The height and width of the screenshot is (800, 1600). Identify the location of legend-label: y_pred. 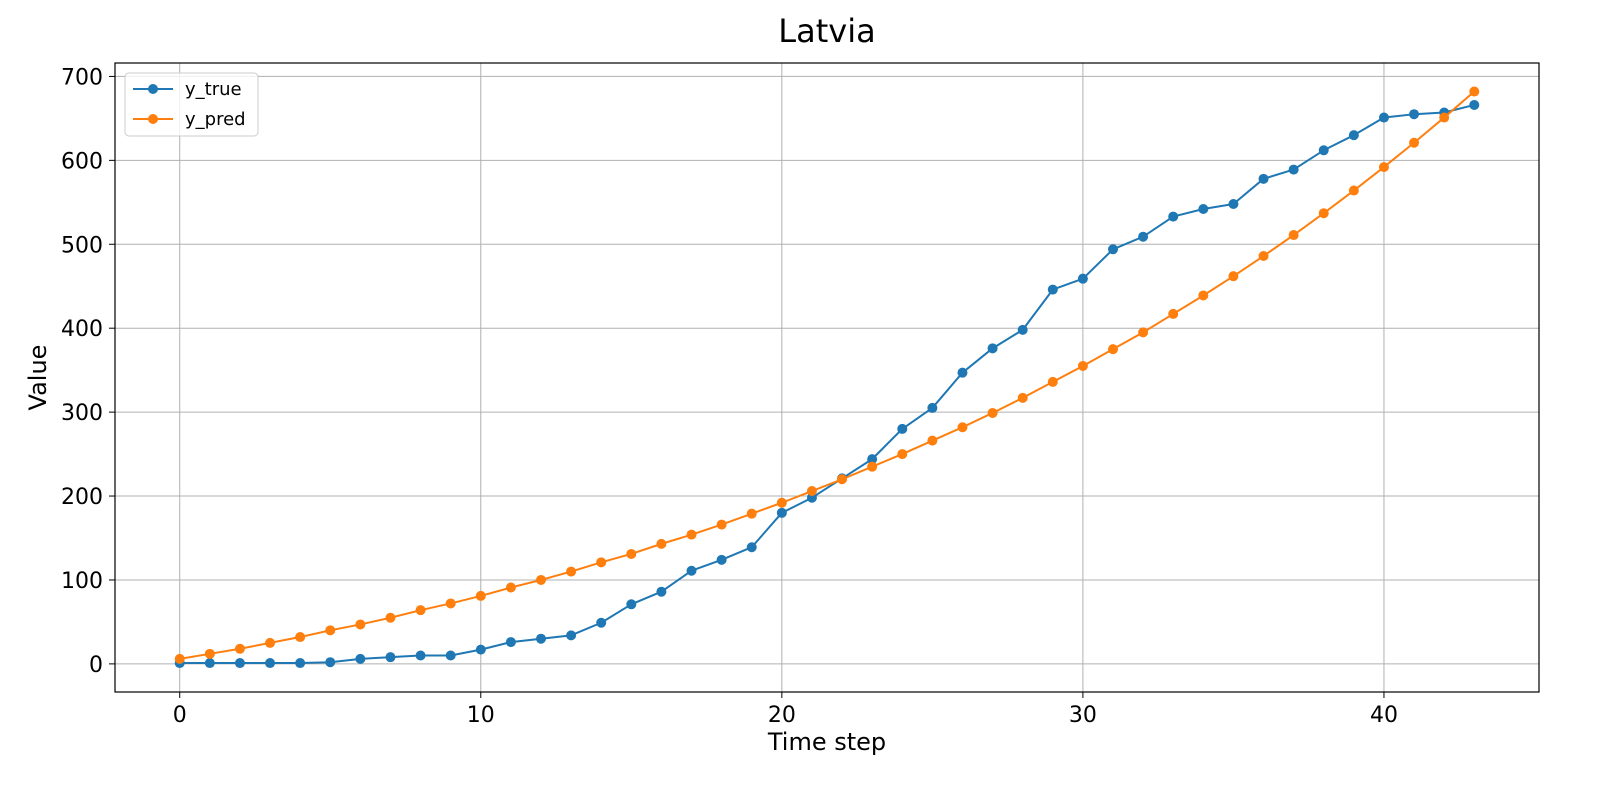
(215, 119).